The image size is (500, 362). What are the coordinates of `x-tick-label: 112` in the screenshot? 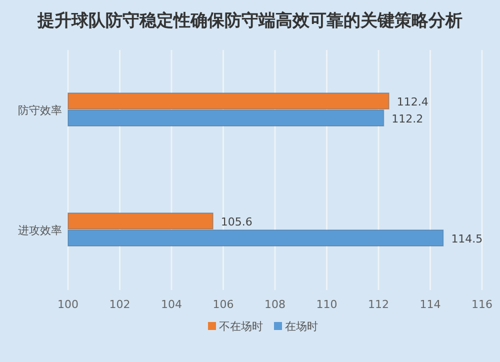 It's located at (378, 304).